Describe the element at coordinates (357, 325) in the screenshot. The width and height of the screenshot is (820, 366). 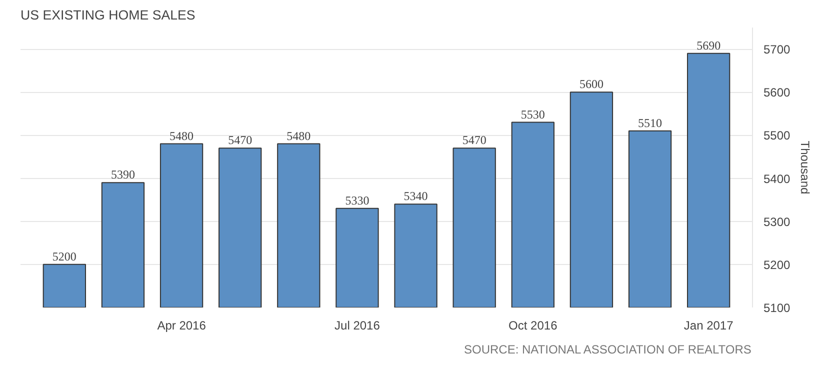
I see `x-tick-label: Jul 2016` at that location.